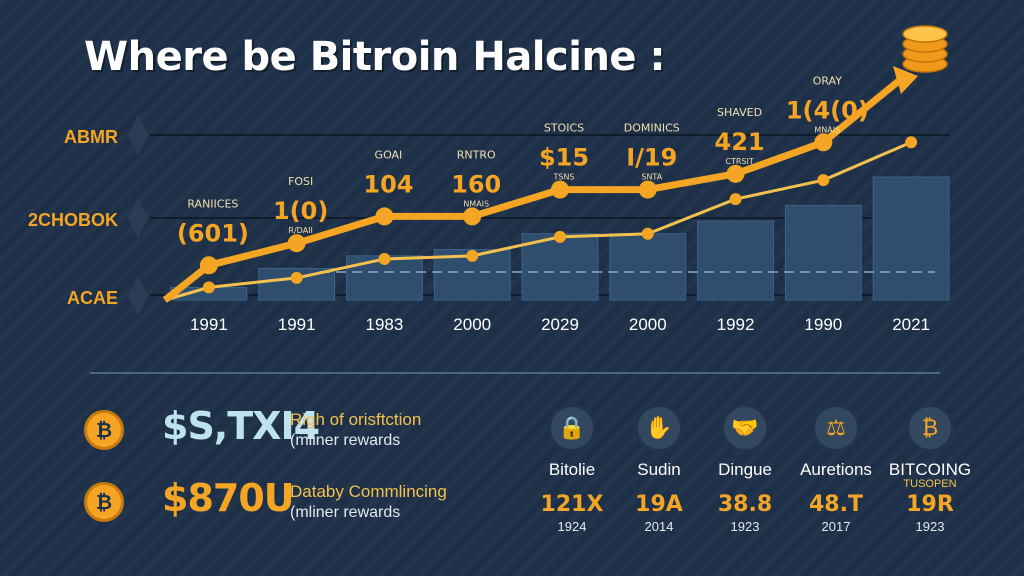 The image size is (1024, 576). Describe the element at coordinates (827, 129) in the screenshot. I see `annotation-sub: MNAIS` at that location.